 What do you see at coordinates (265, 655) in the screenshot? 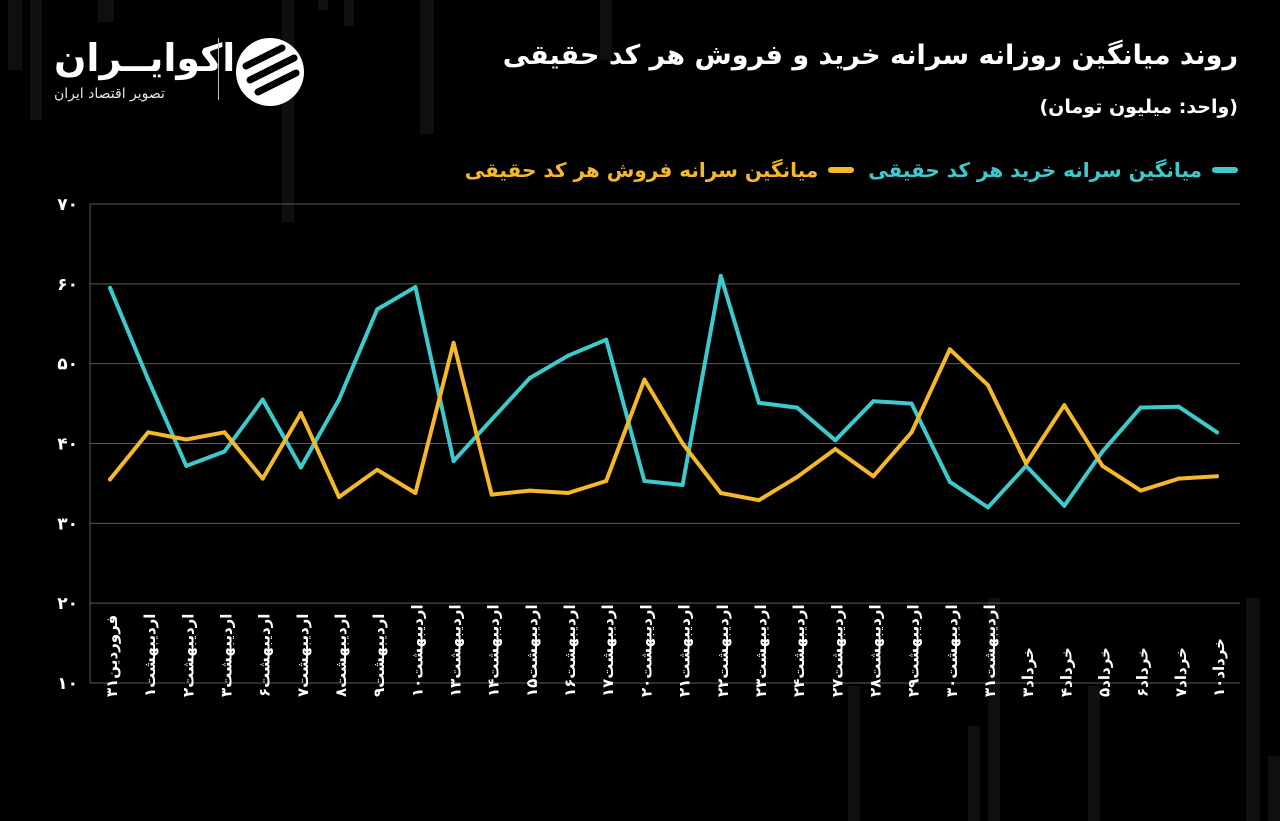
I see `x-tick-label: اردیبهشت۶` at bounding box center [265, 655].